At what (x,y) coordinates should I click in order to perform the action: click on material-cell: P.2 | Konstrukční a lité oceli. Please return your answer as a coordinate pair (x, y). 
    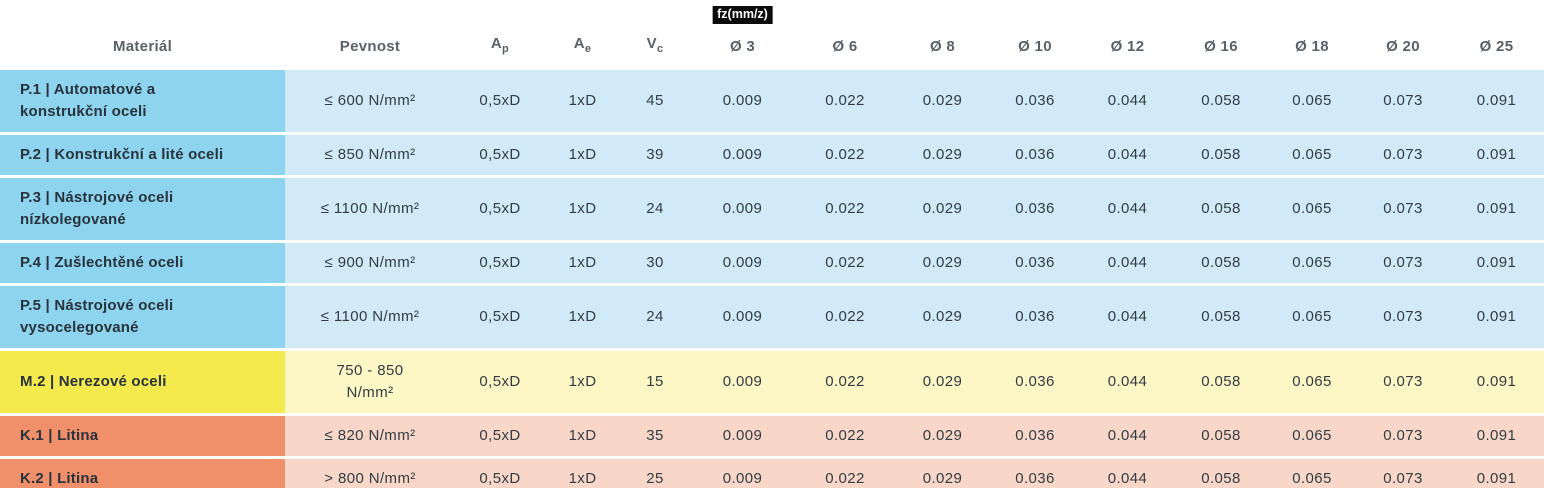
    Looking at the image, I should click on (142, 154).